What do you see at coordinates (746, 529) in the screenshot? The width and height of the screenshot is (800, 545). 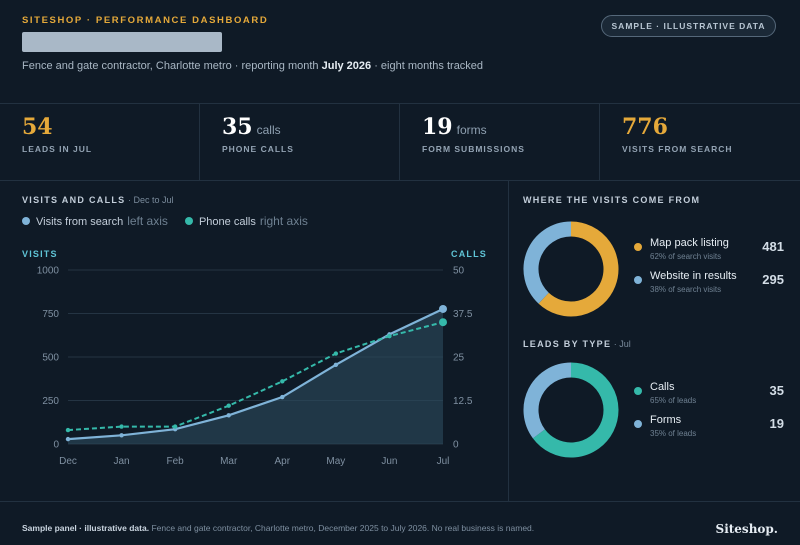 I see `siteshop-logo: Siteshop.` at bounding box center [746, 529].